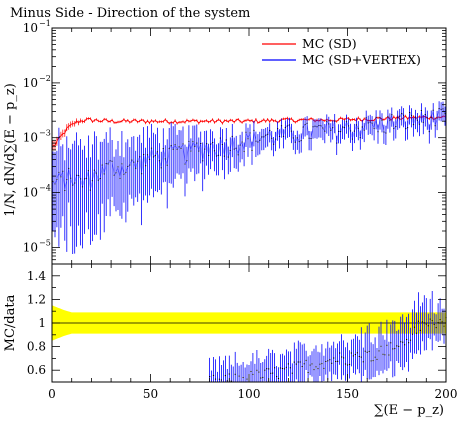 The image size is (461, 422). I want to click on ratio-y-tick-label: 1, so click(42, 323).